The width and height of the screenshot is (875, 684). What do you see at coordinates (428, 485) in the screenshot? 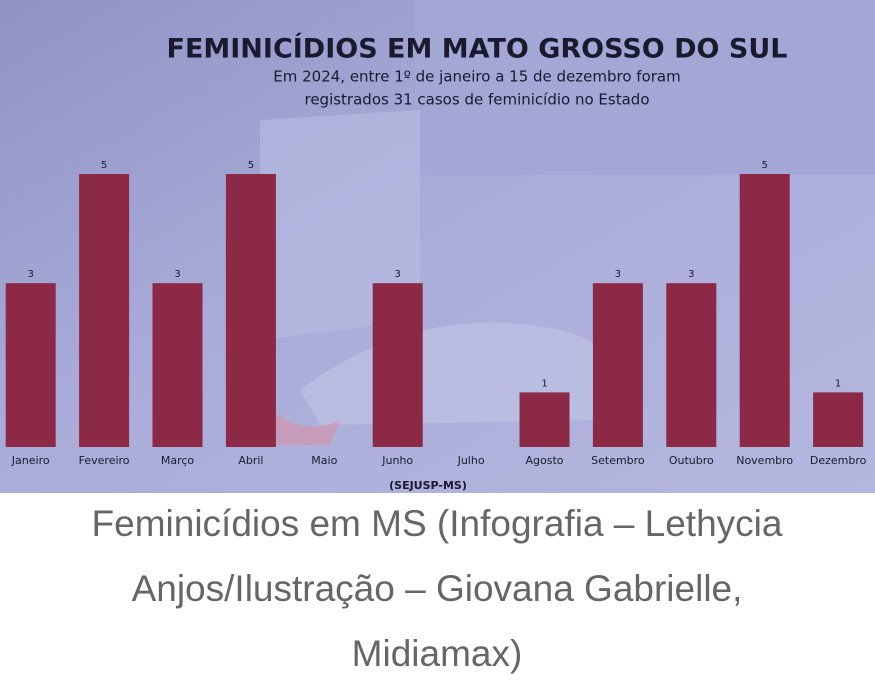
I see `source: (SEJUSP-MS)` at bounding box center [428, 485].